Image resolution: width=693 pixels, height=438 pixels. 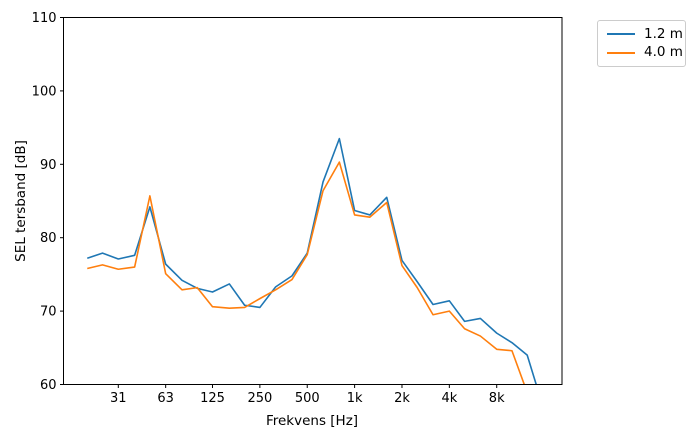 I want to click on legend-label-series-1: 1.2 m, so click(x=663, y=33).